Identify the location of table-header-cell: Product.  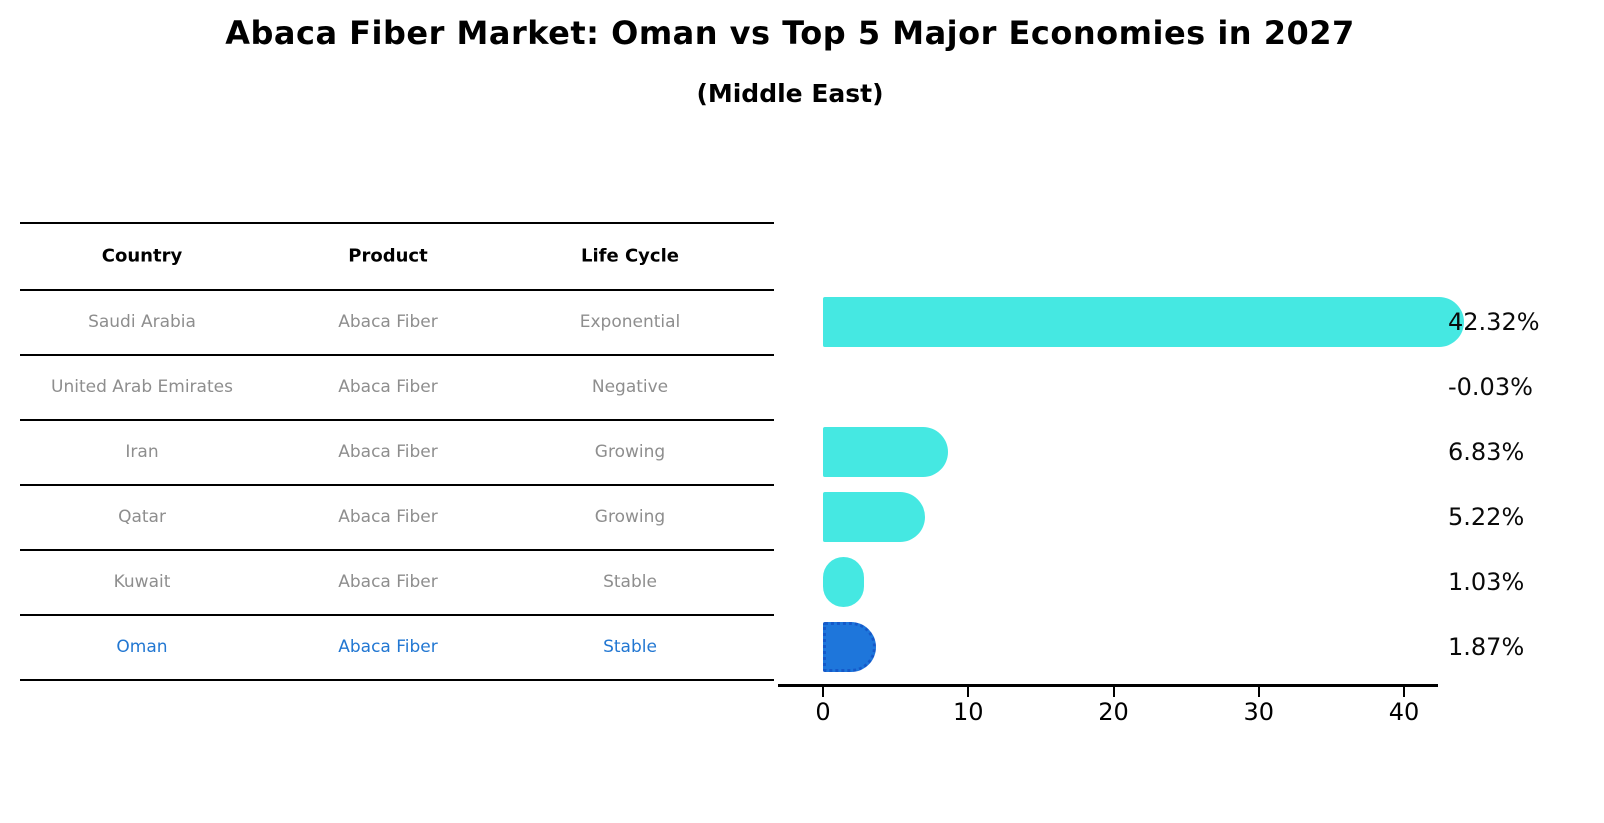
(388, 256).